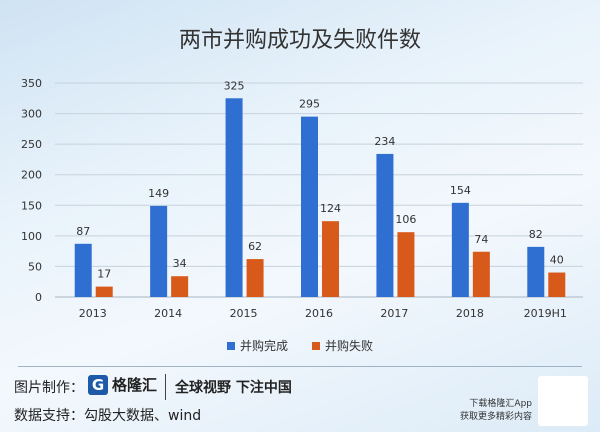  I want to click on qr-code, so click(563, 401).